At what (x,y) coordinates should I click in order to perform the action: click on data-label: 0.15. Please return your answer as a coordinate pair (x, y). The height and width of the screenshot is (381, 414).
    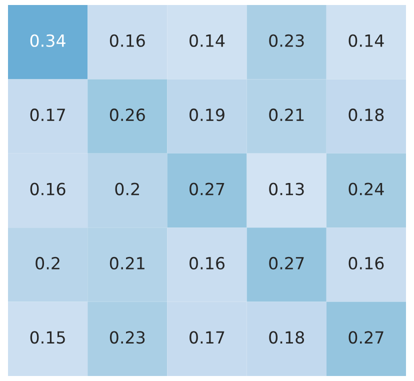
    Looking at the image, I should click on (47, 337).